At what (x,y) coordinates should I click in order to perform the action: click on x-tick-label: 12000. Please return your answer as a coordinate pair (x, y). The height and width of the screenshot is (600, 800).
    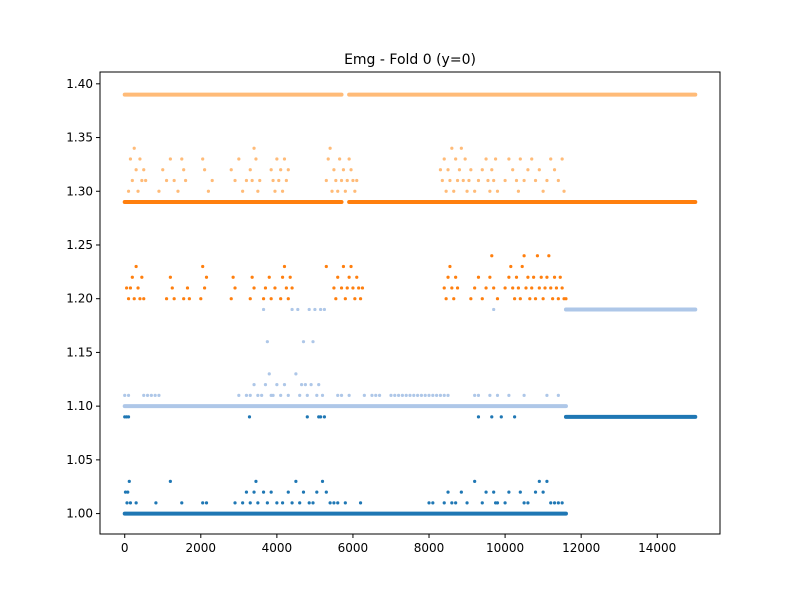
    Looking at the image, I should click on (581, 548).